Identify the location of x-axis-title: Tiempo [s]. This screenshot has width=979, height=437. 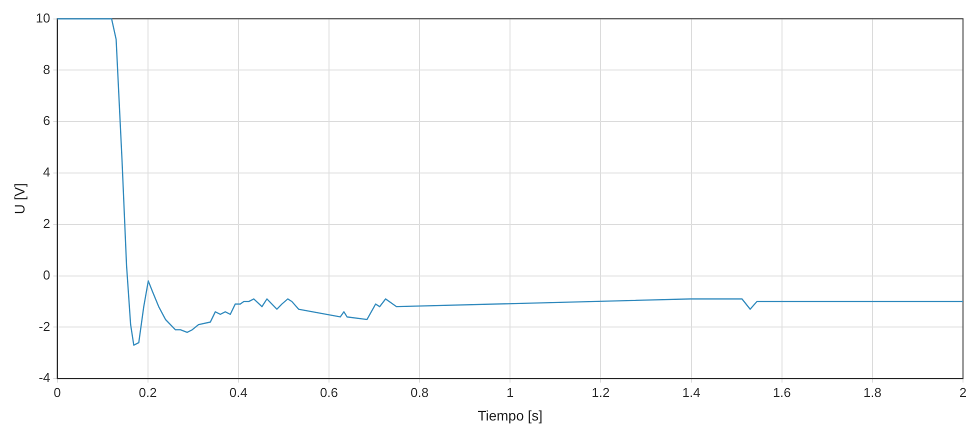
(510, 415).